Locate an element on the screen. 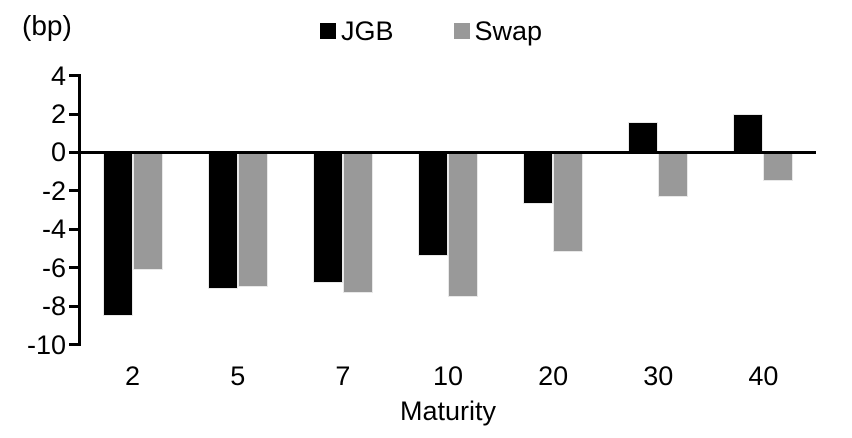 The height and width of the screenshot is (438, 852). x-axis-title: Maturity is located at coordinates (448, 411).